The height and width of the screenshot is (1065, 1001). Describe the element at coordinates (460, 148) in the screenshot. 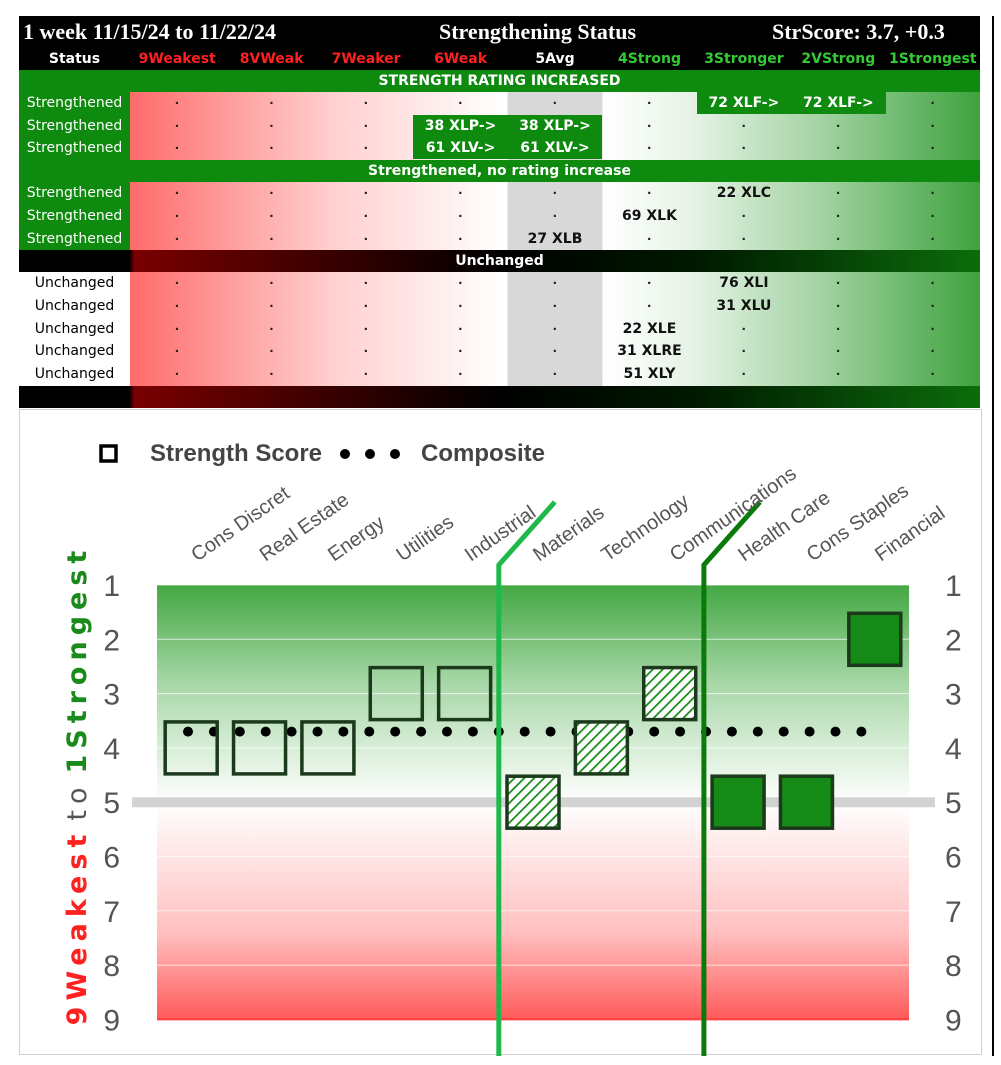

I see `etf-entry: 61 XLV->` at that location.